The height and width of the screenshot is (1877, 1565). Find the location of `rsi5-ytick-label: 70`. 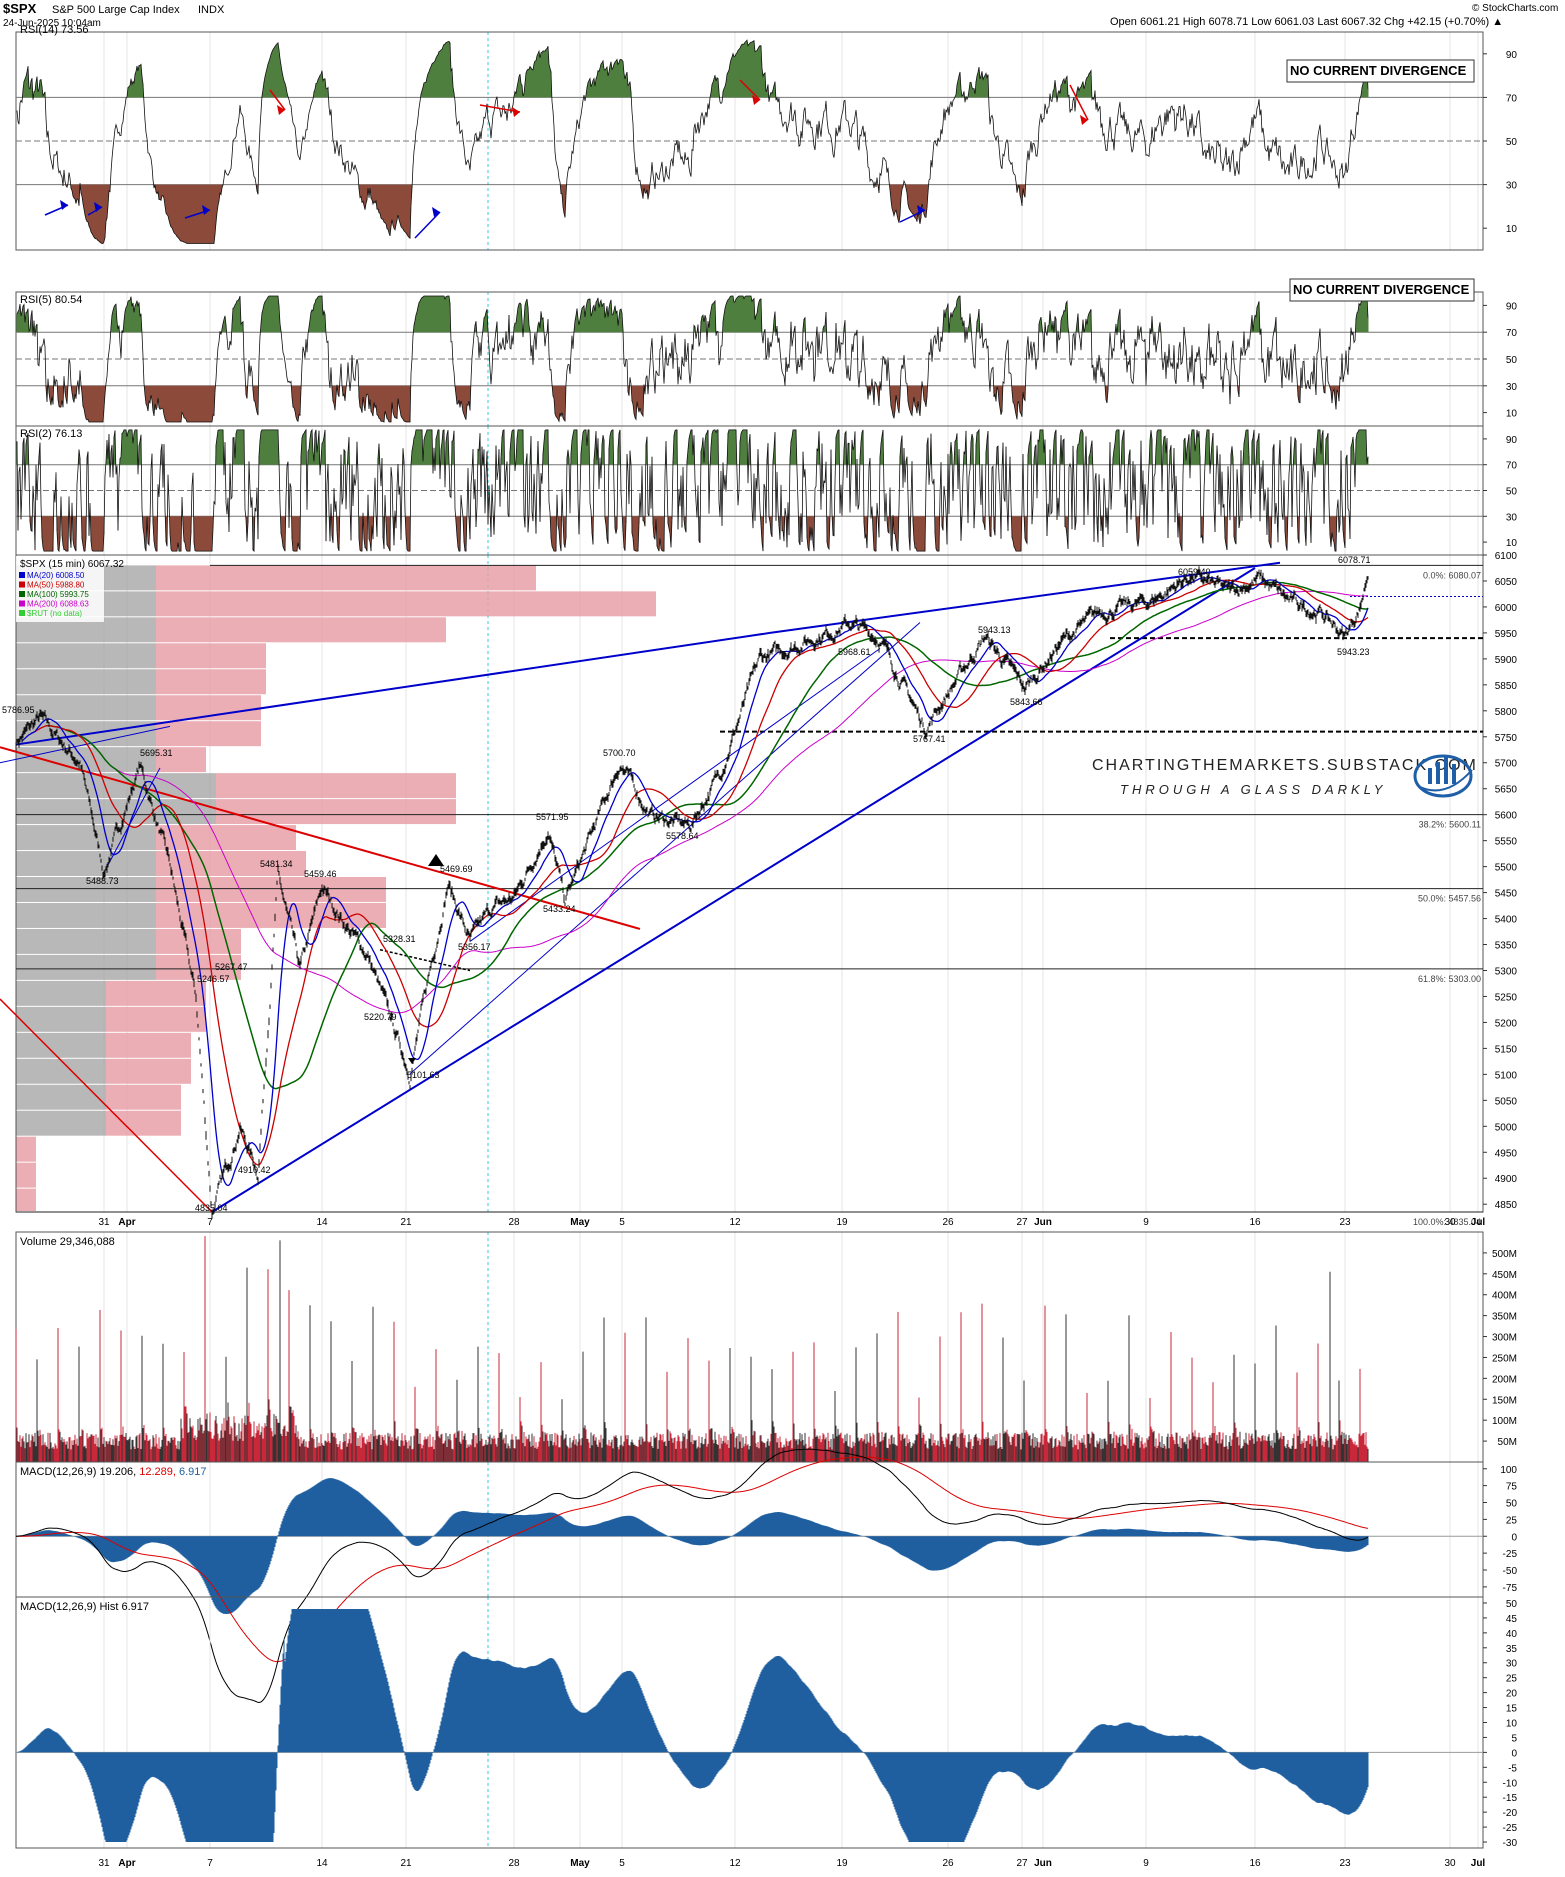

rsi5-ytick-label: 70 is located at coordinates (1512, 333).